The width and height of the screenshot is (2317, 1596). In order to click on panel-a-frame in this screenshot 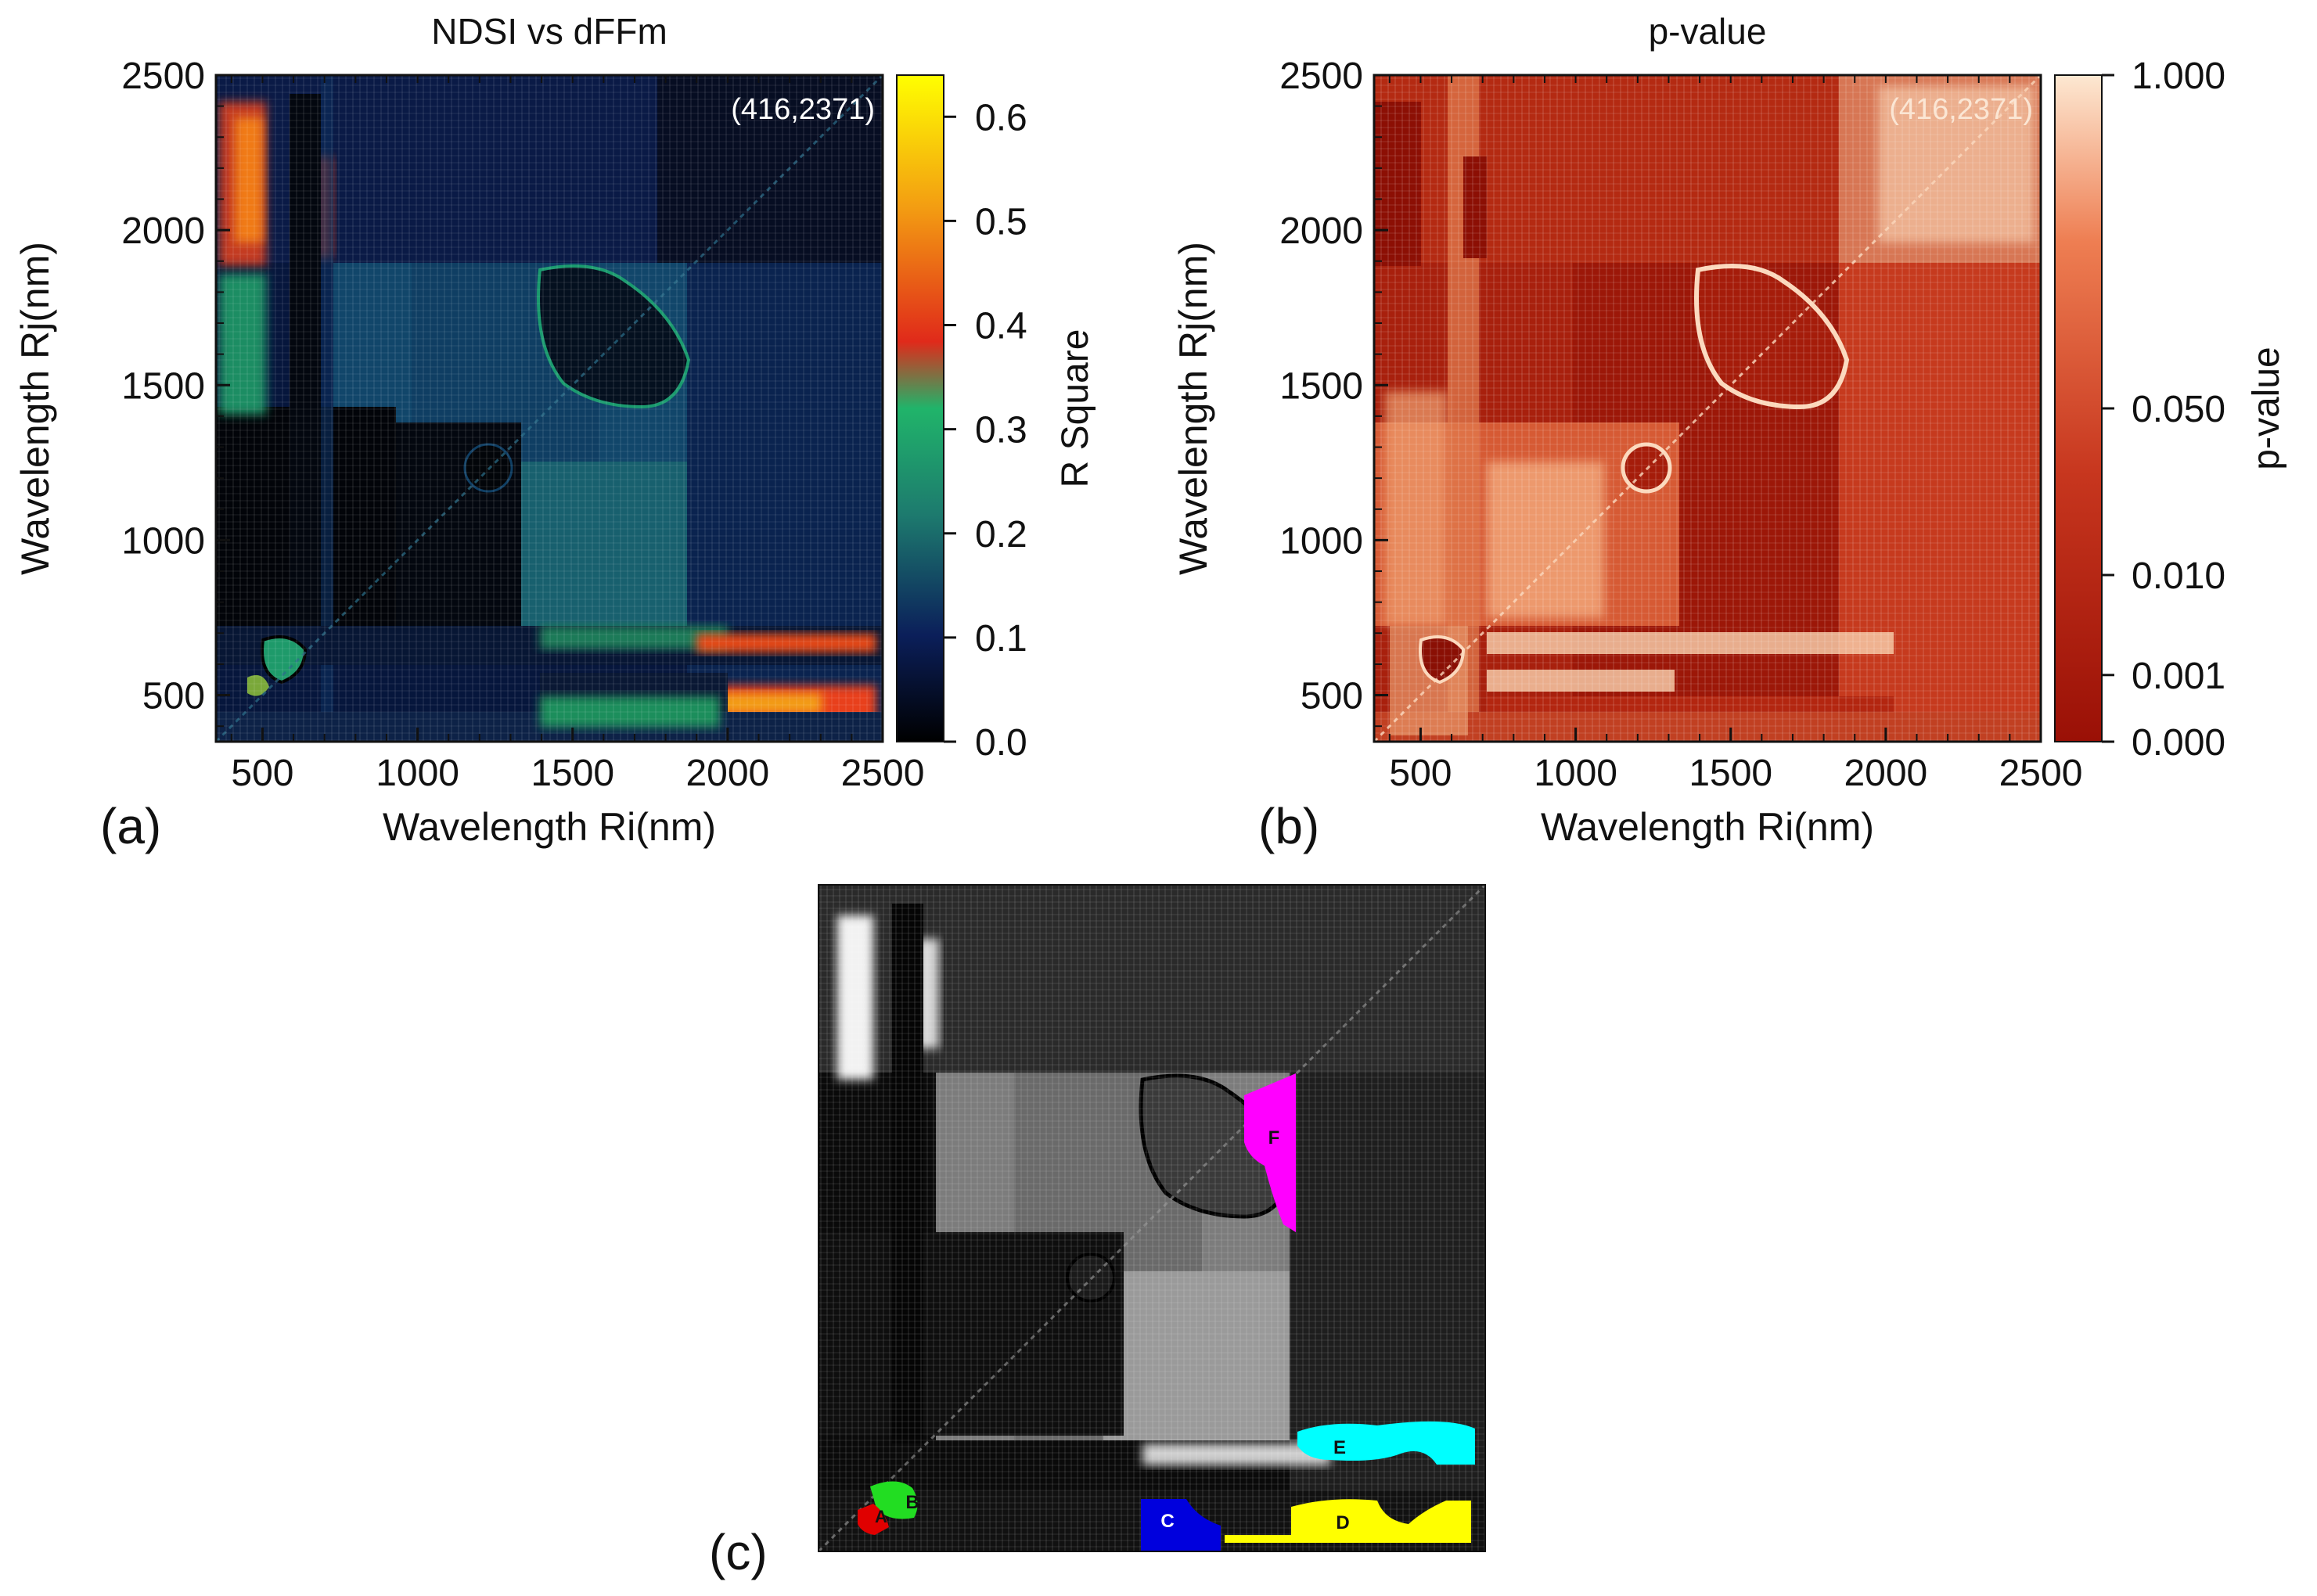, I will do `click(549, 408)`.